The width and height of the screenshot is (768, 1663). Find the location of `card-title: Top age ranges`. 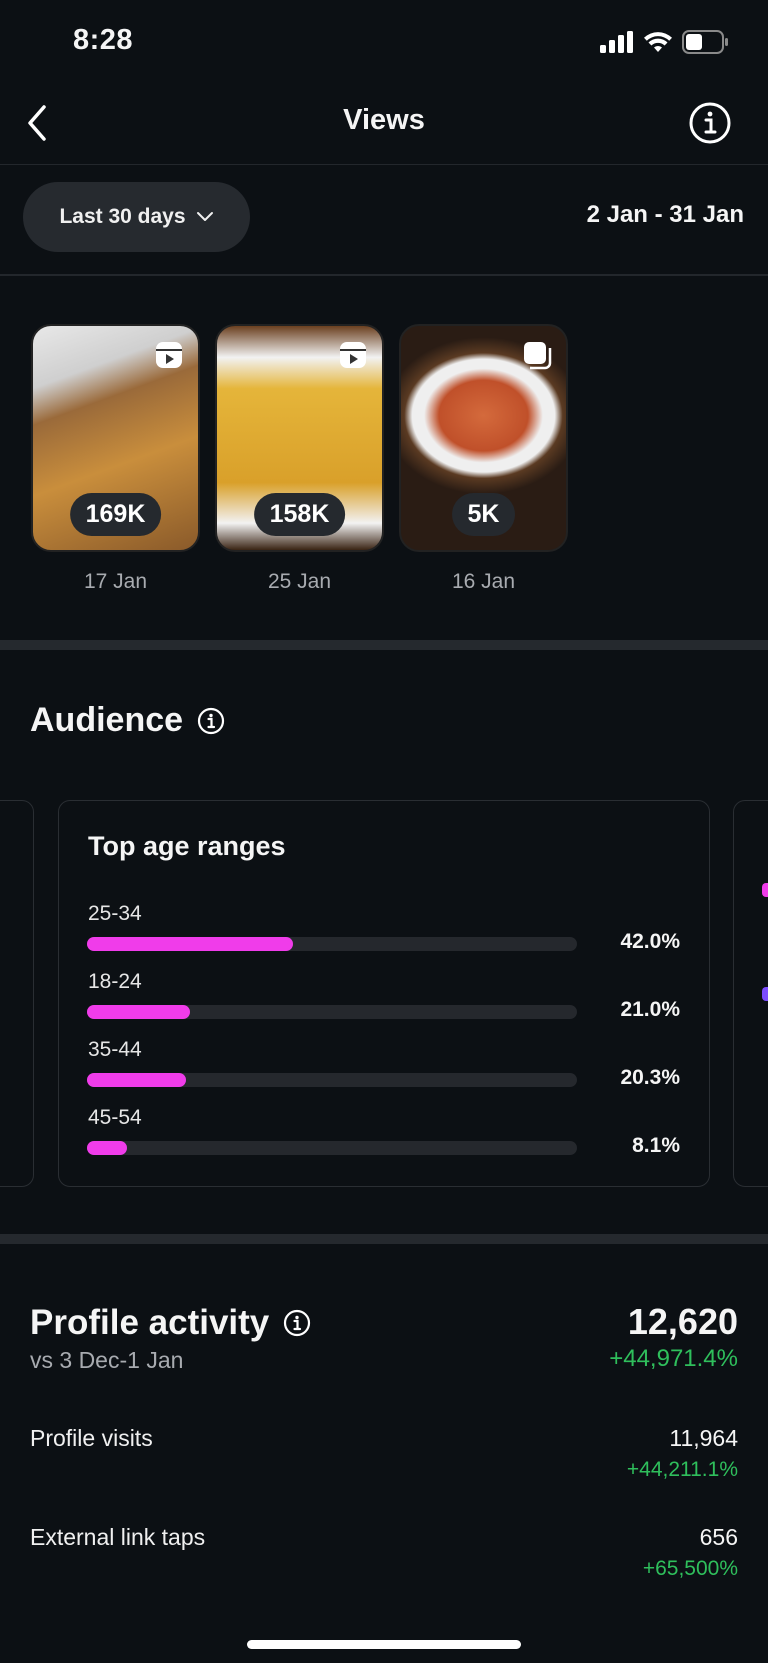

card-title: Top age ranges is located at coordinates (187, 846).